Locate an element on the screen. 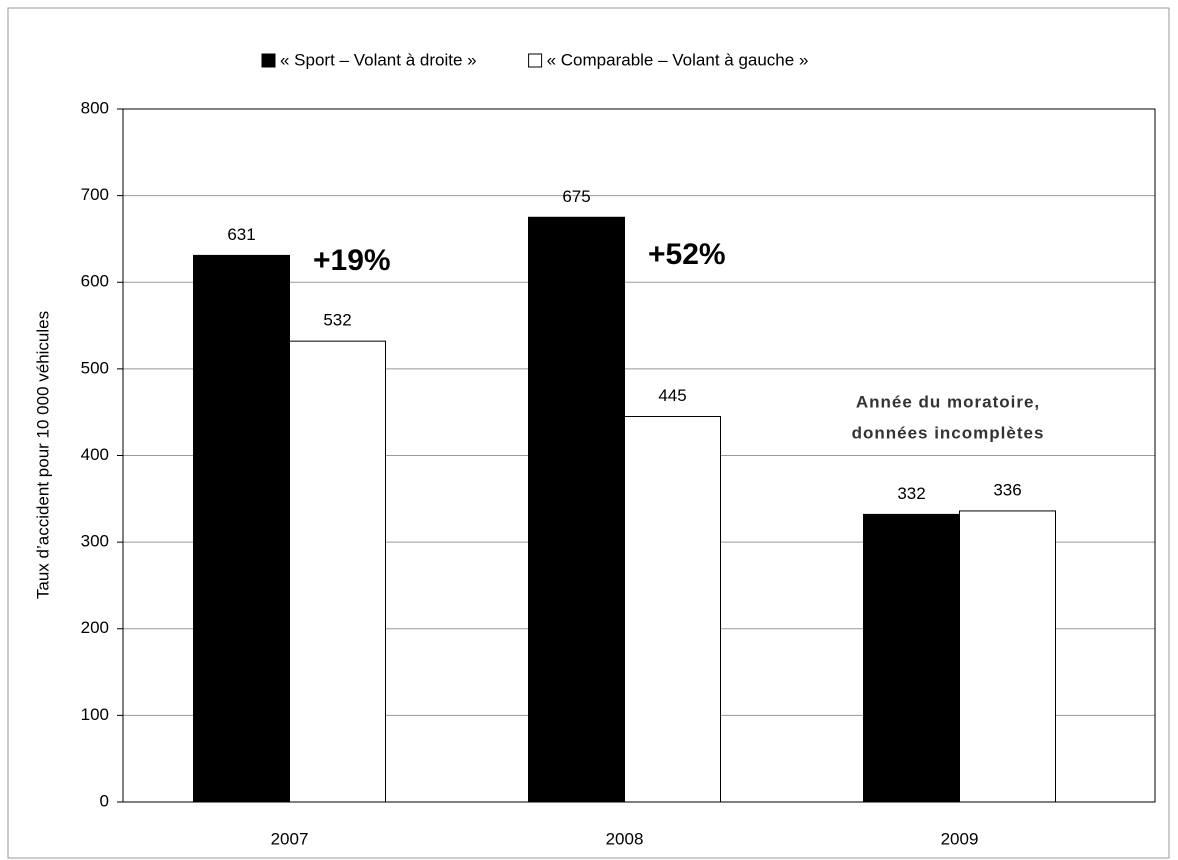 The height and width of the screenshot is (860, 1178). y-tick-label: 700 is located at coordinates (95, 194).